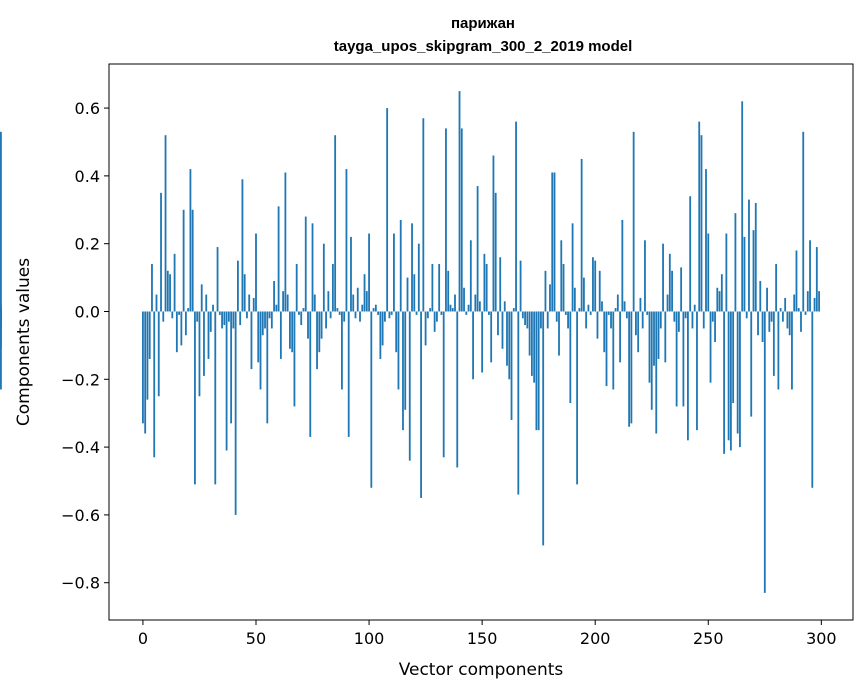 Image resolution: width=867 pixels, height=696 pixels. What do you see at coordinates (87, 244) in the screenshot?
I see `y-tick-label: 0.2` at bounding box center [87, 244].